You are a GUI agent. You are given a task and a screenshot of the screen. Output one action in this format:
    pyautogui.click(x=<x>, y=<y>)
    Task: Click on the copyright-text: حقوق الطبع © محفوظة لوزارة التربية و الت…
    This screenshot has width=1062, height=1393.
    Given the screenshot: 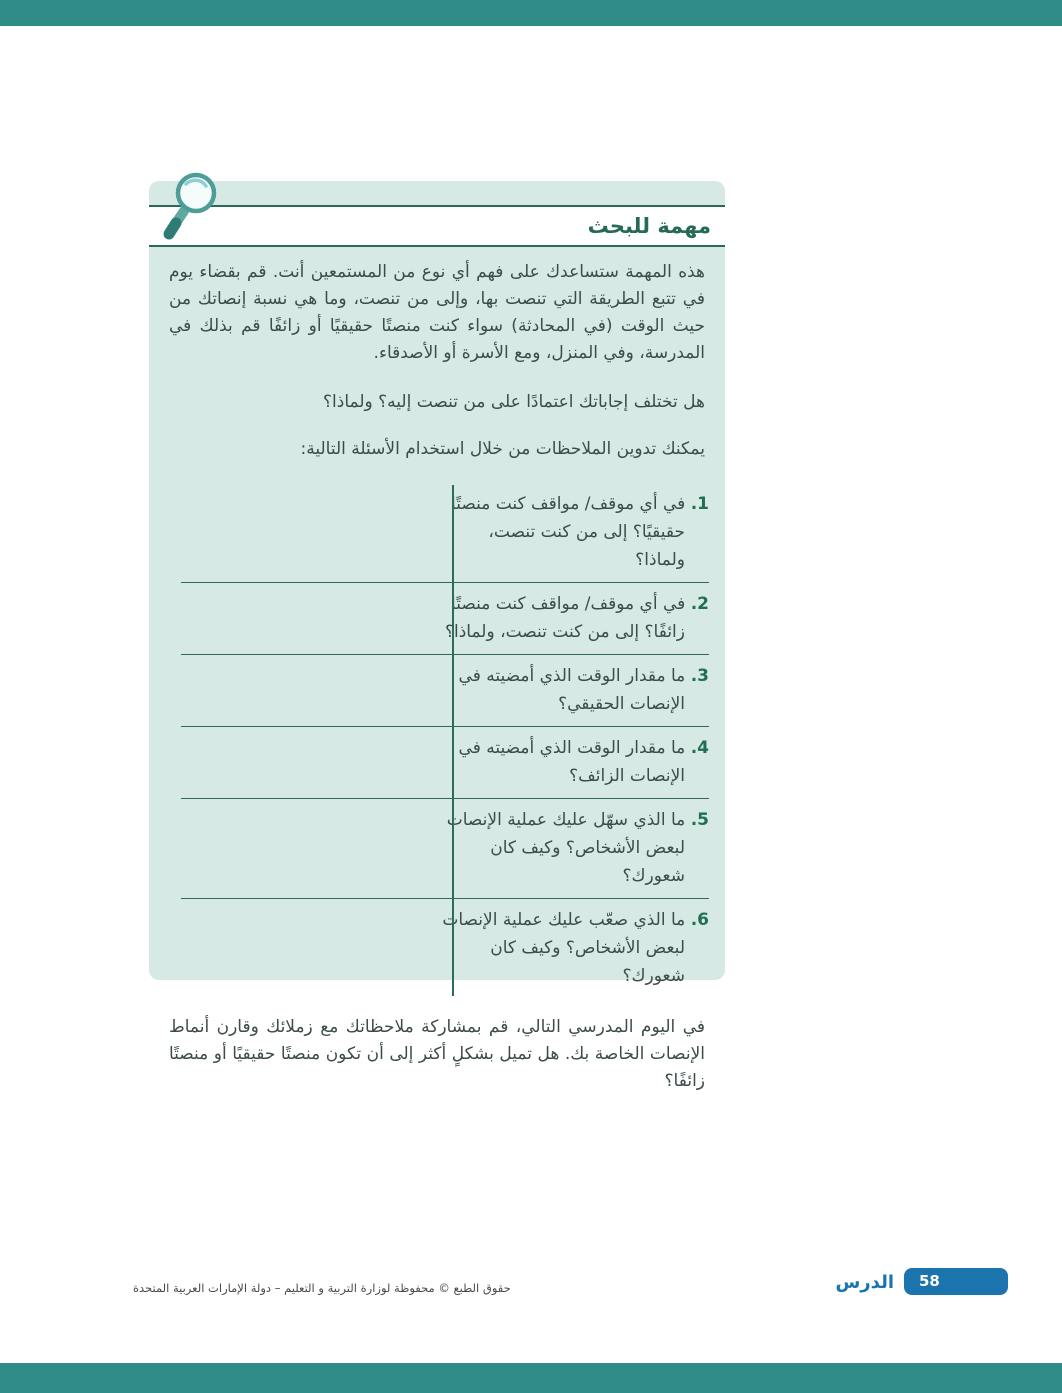 What is the action you would take?
    pyautogui.click(x=322, y=1288)
    